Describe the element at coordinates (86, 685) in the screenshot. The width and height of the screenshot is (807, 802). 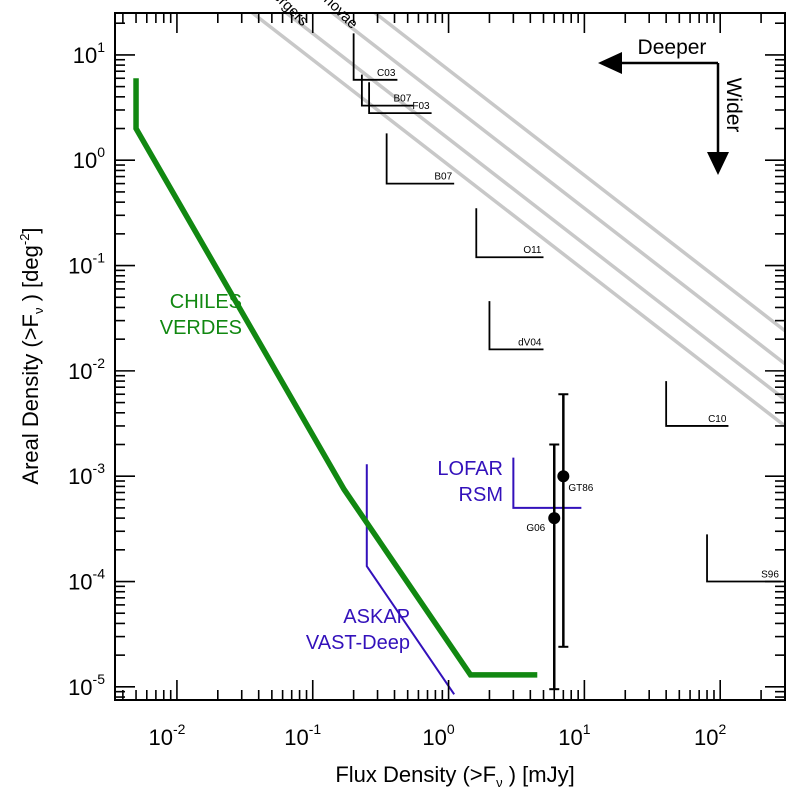
I see `y-tick-label: 10⁻⁵` at that location.